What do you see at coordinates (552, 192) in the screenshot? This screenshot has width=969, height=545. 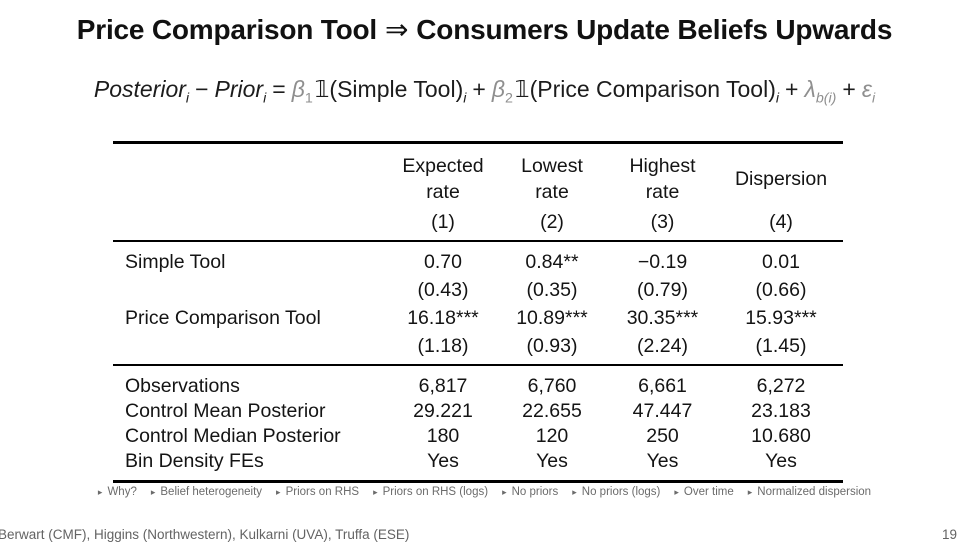 I see `col-header-lowest-rate: Lowest rate (2)` at bounding box center [552, 192].